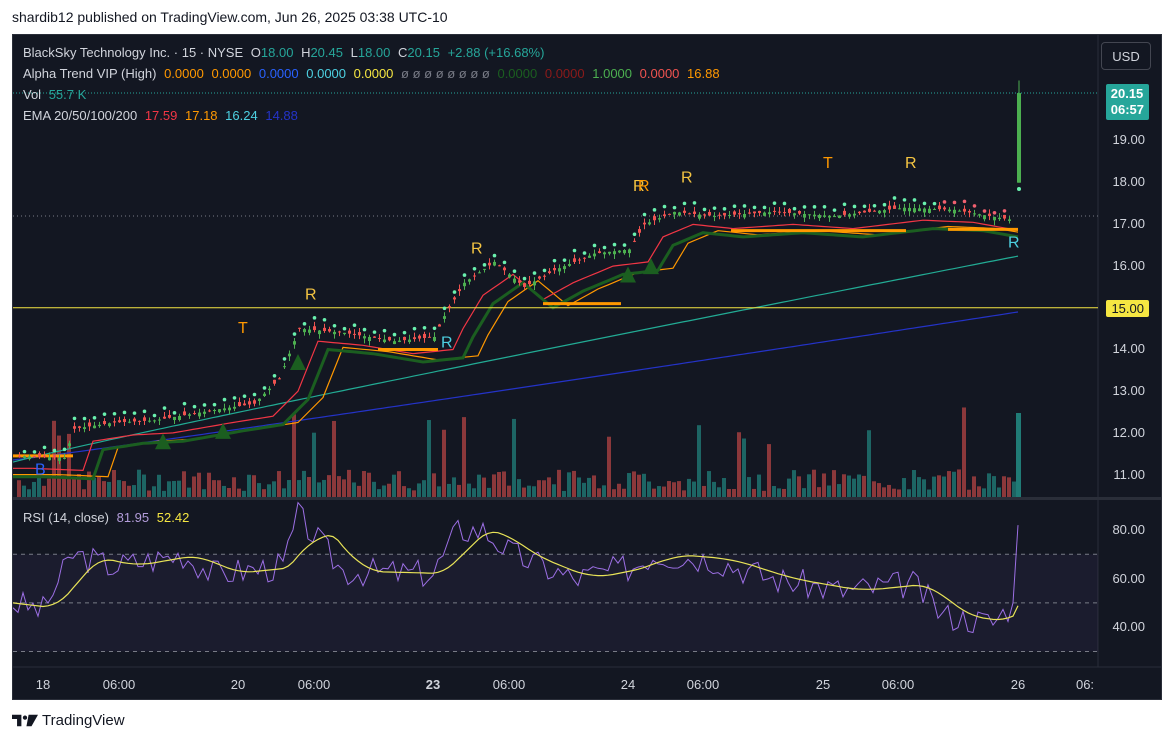 Image resolution: width=1175 pixels, height=745 pixels. What do you see at coordinates (496, 52) in the screenshot?
I see `change-value: +2.88 (+16.68%)` at bounding box center [496, 52].